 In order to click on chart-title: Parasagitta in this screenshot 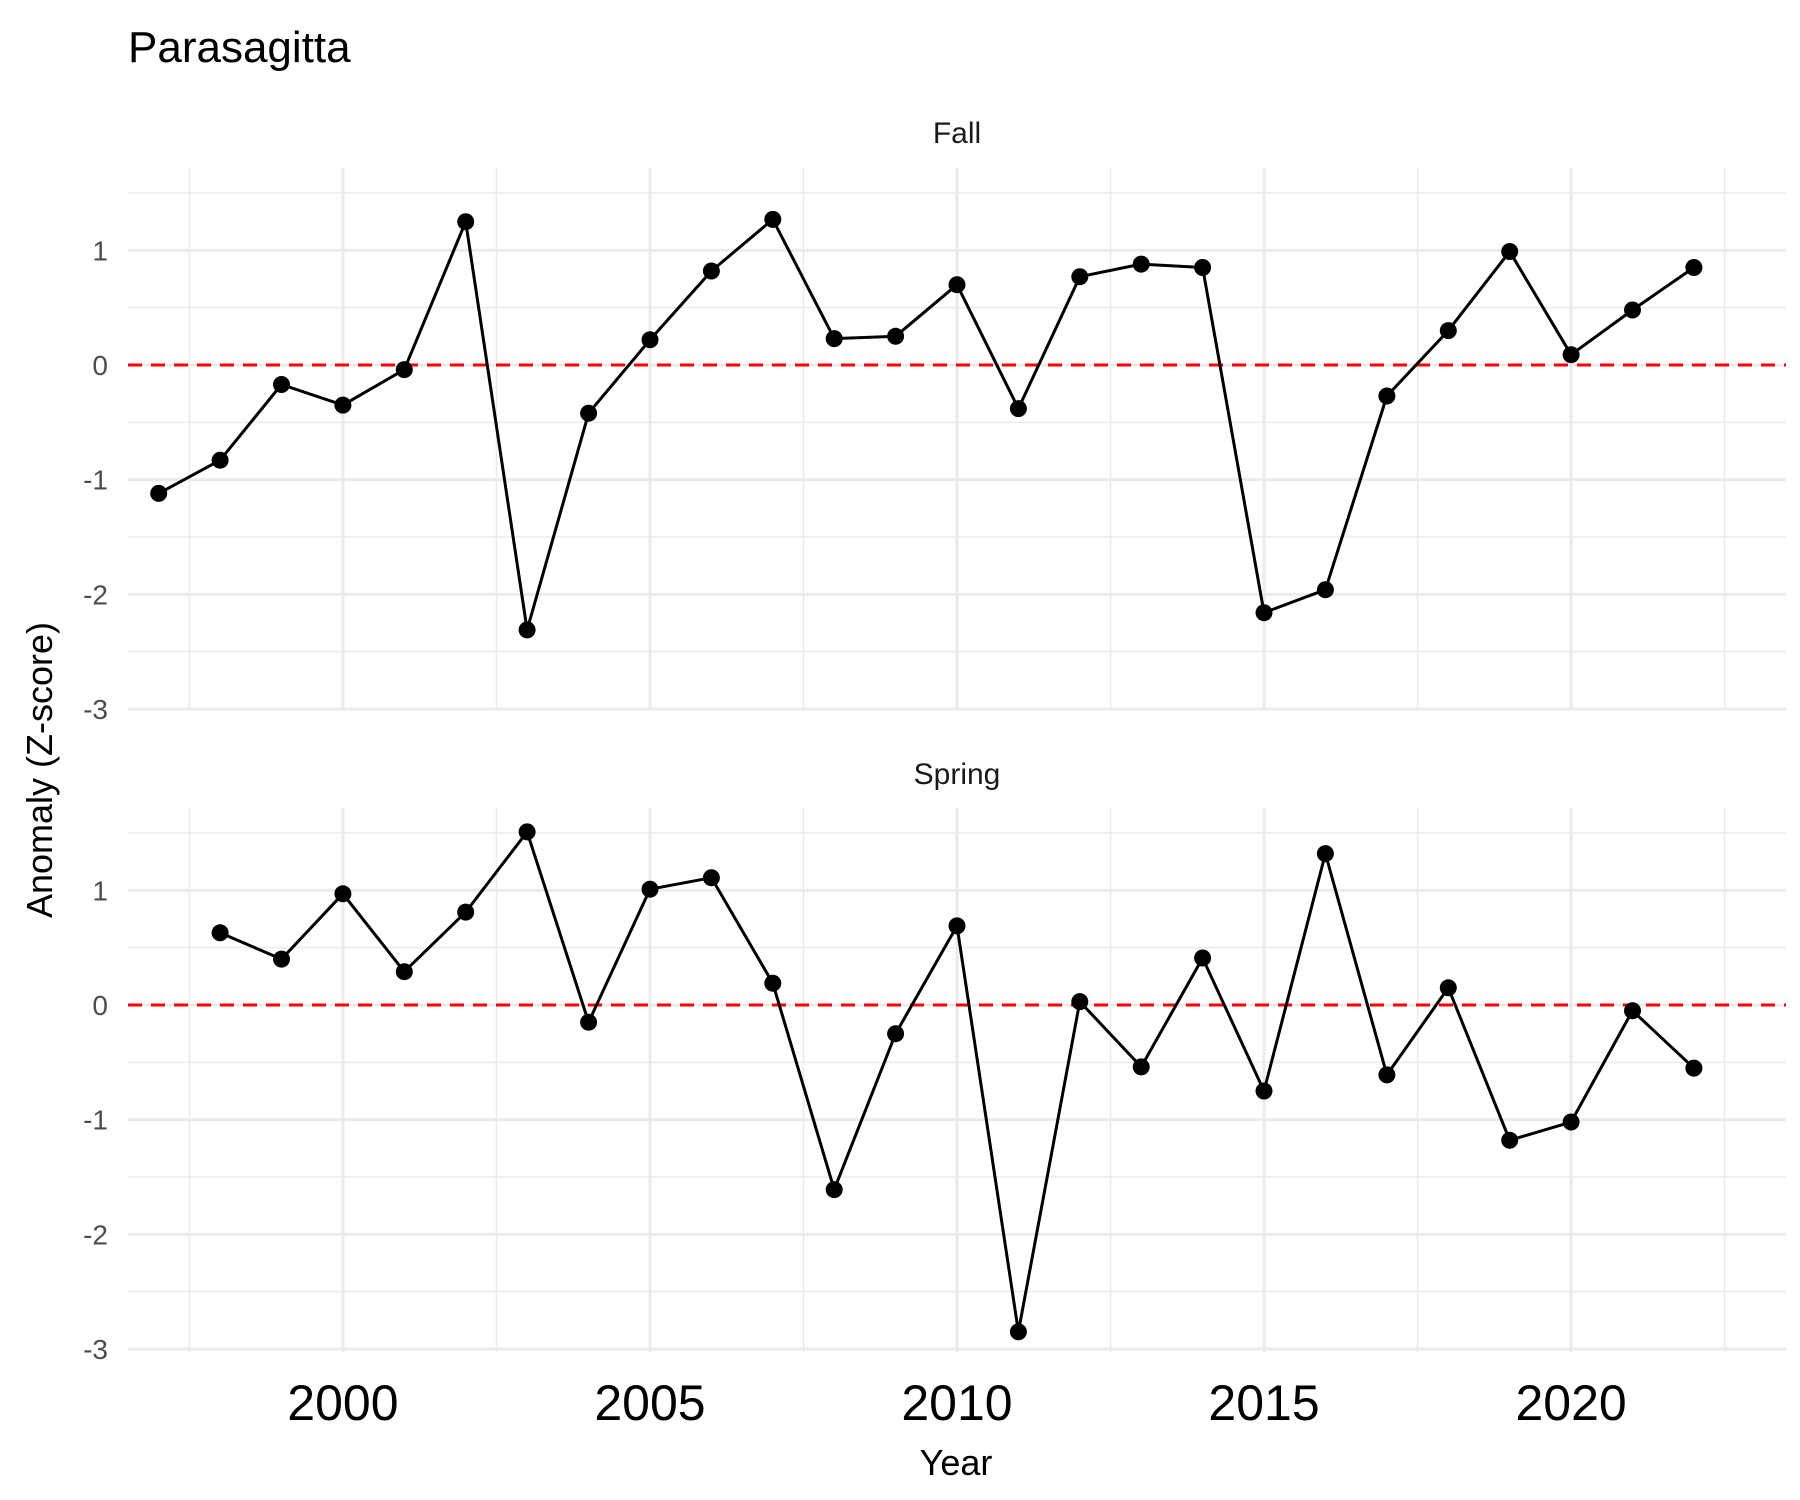, I will do `click(239, 47)`.